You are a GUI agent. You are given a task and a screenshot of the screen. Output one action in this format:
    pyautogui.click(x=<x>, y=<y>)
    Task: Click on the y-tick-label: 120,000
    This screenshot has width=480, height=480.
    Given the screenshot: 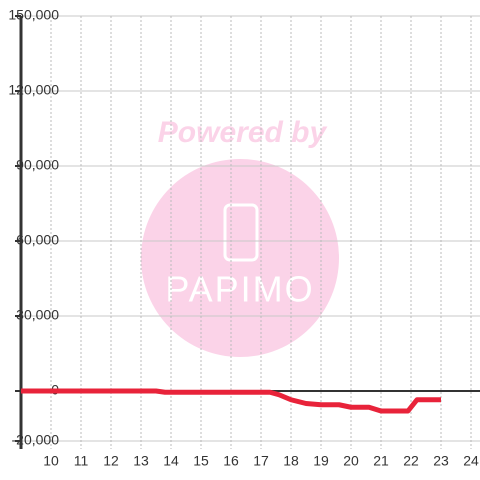 What is the action you would take?
    pyautogui.click(x=33, y=90)
    